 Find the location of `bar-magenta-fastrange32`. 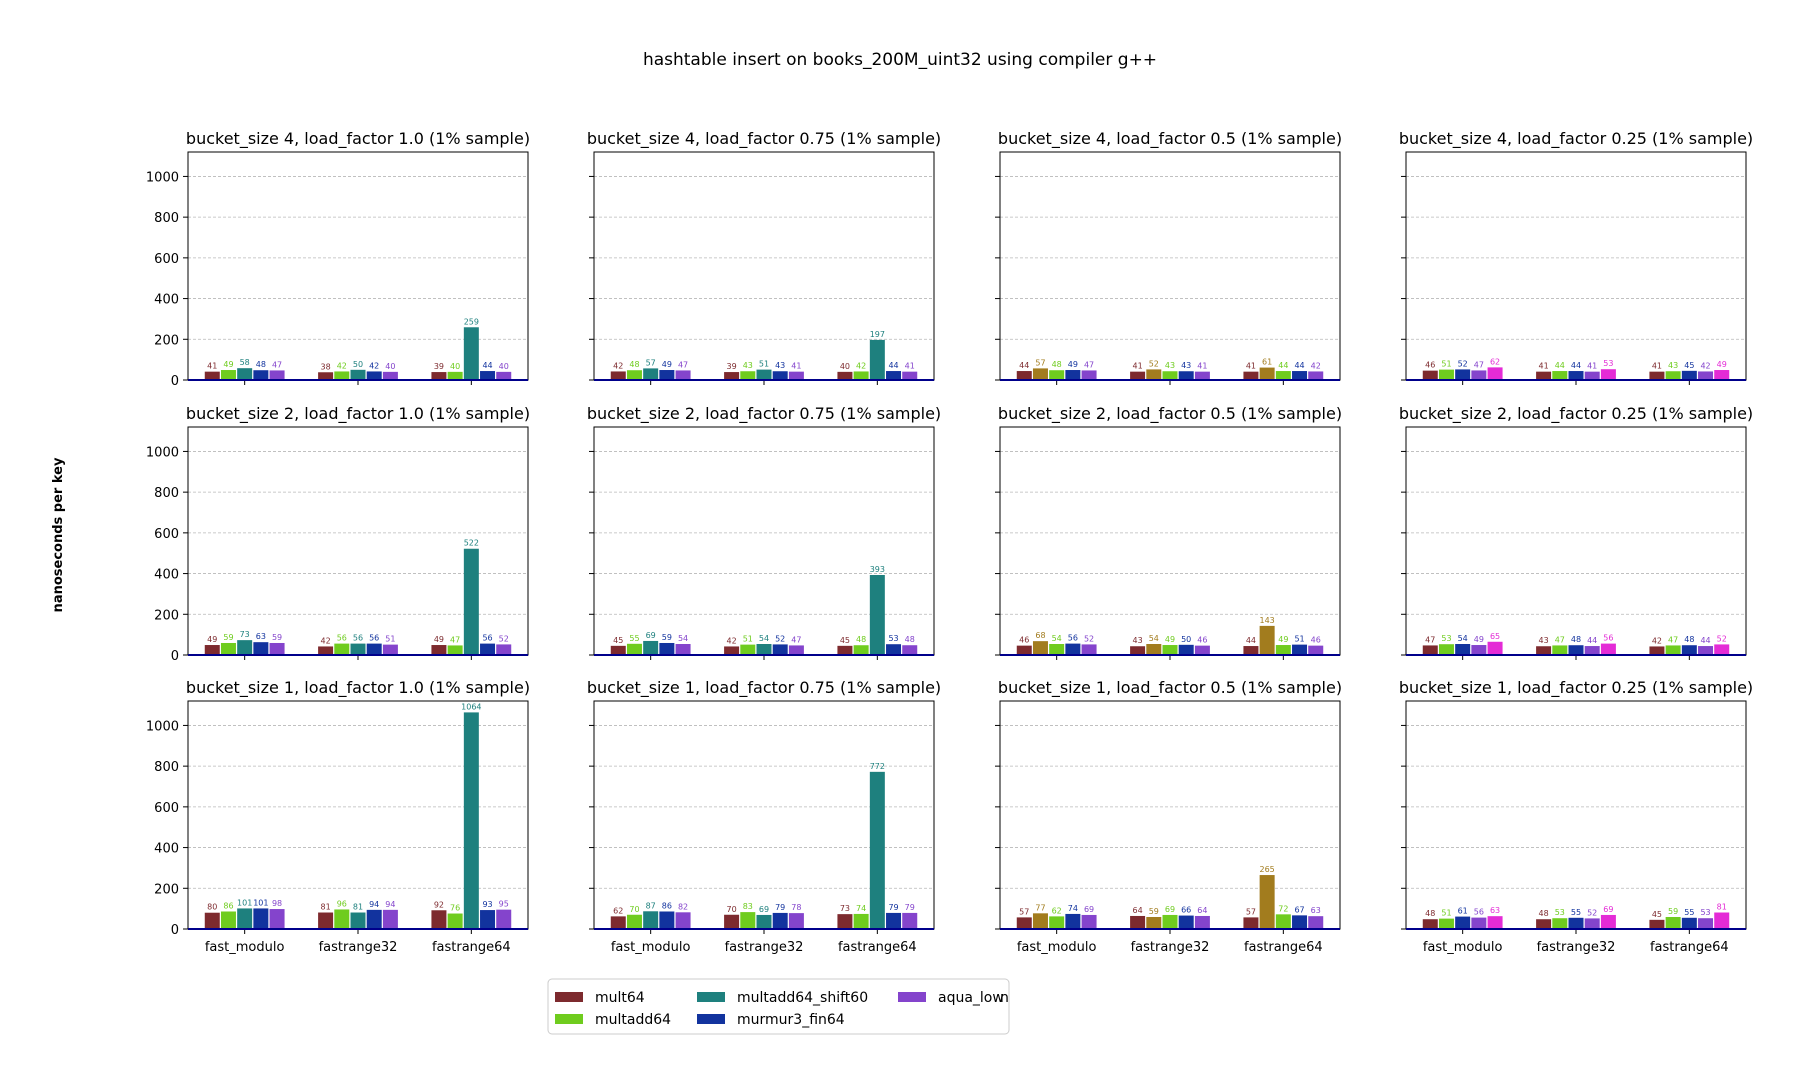

bar-magenta-fastrange32 is located at coordinates (1608, 649).